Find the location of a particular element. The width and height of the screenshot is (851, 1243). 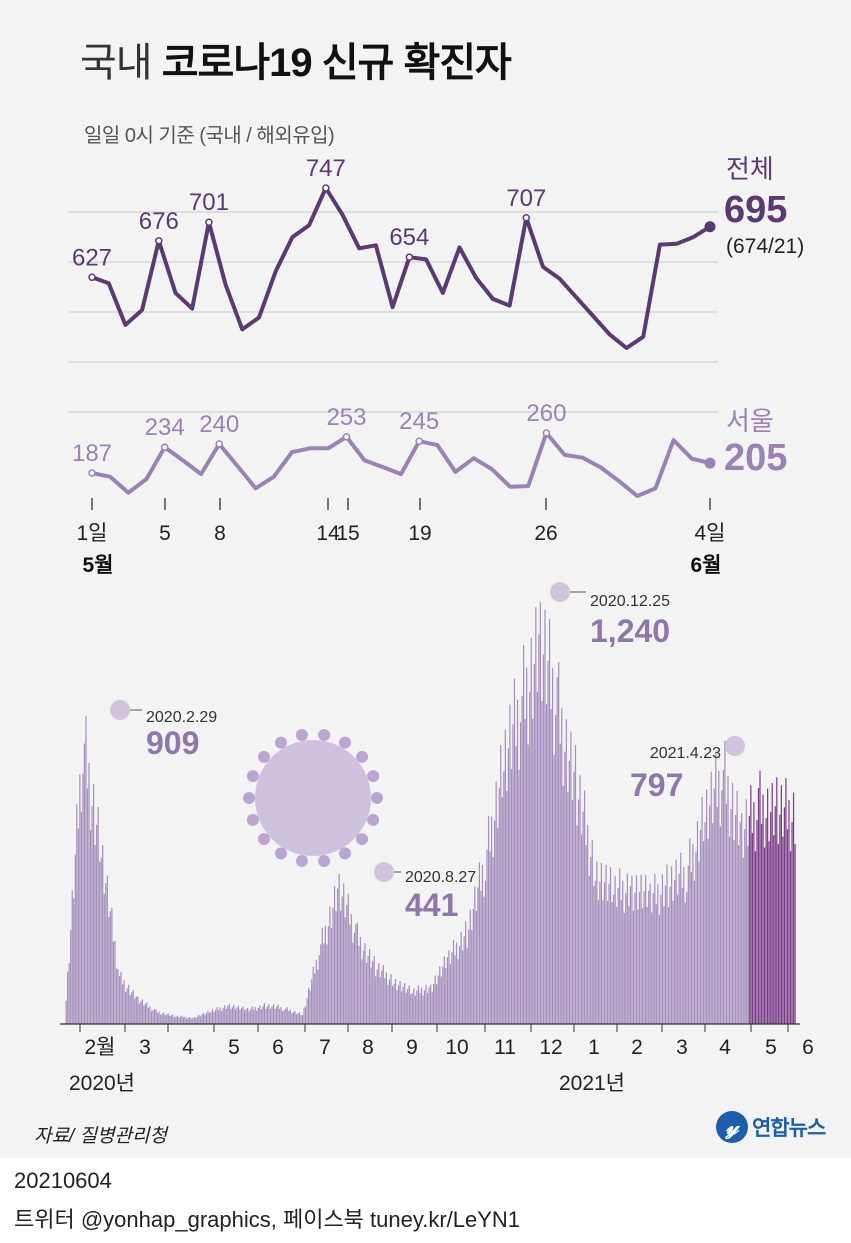

month-tick-label: 5 is located at coordinates (234, 1047).